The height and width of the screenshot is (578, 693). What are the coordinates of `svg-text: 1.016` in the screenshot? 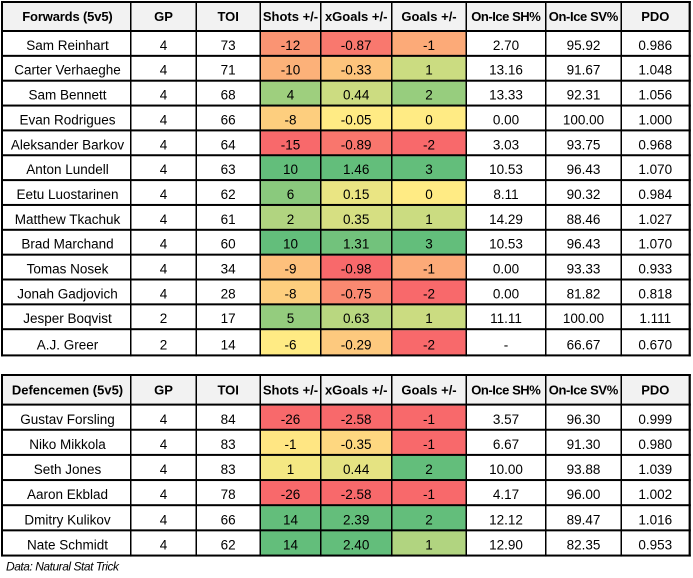 It's located at (655, 519).